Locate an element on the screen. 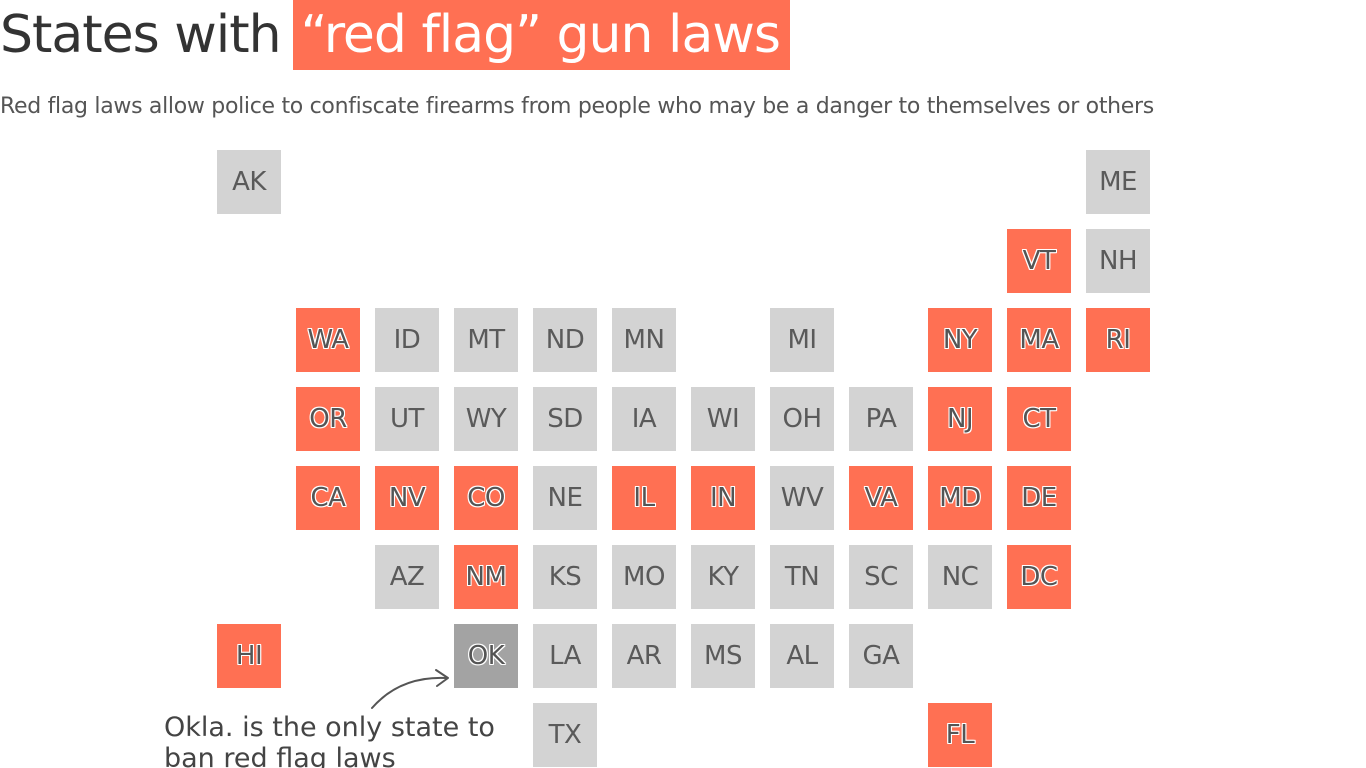 The image size is (1366, 768). state-tile-va: VA is located at coordinates (881, 498).